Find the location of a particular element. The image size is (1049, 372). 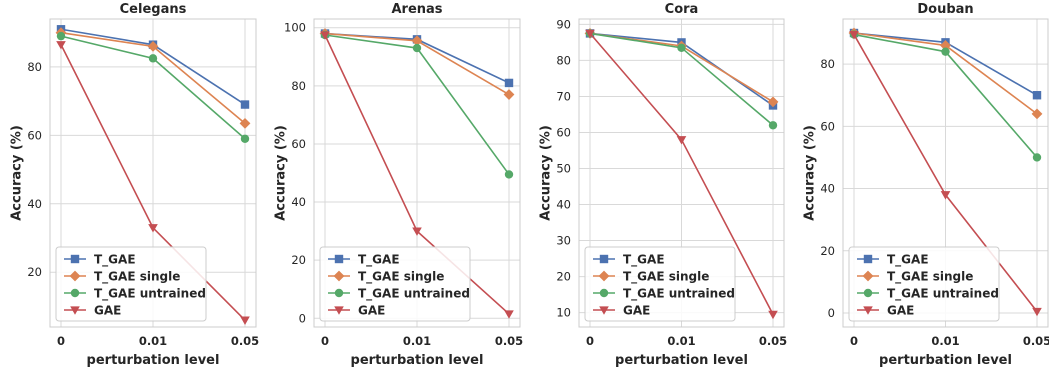

y-tick-label: 30 is located at coordinates (563, 241).